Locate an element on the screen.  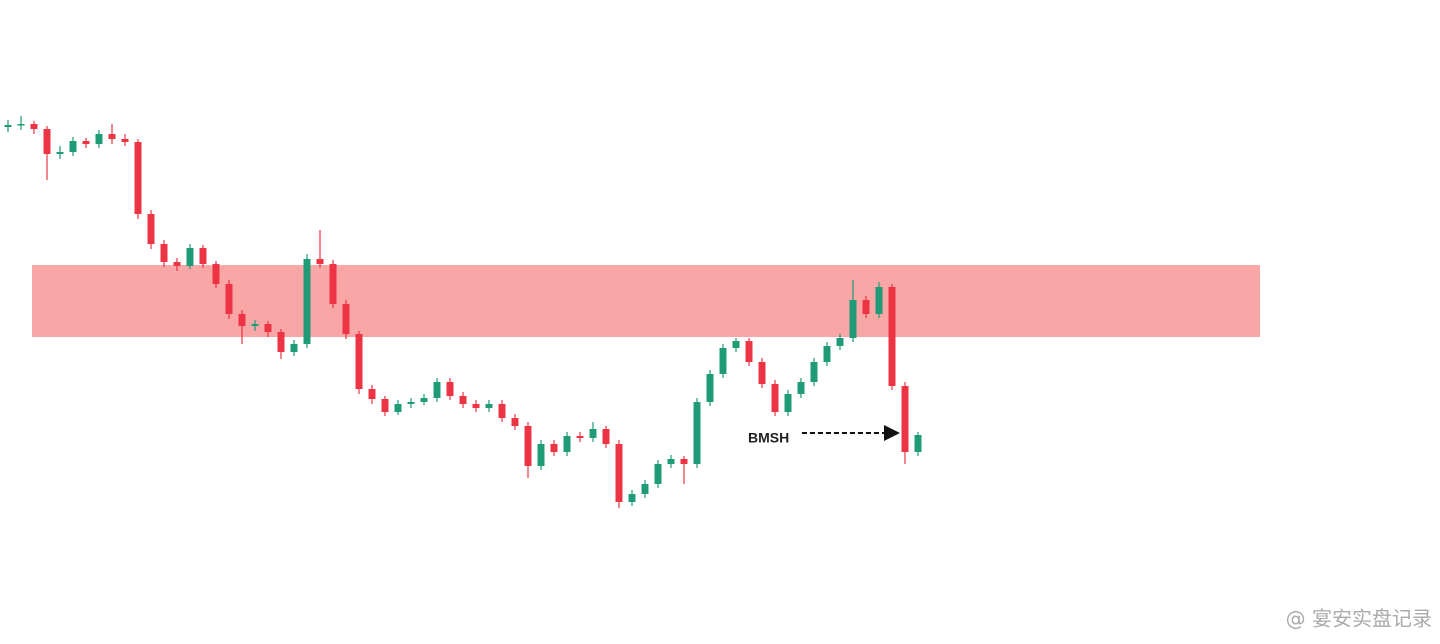
watermark: @ 宴安实盘记录 is located at coordinates (1359, 619).